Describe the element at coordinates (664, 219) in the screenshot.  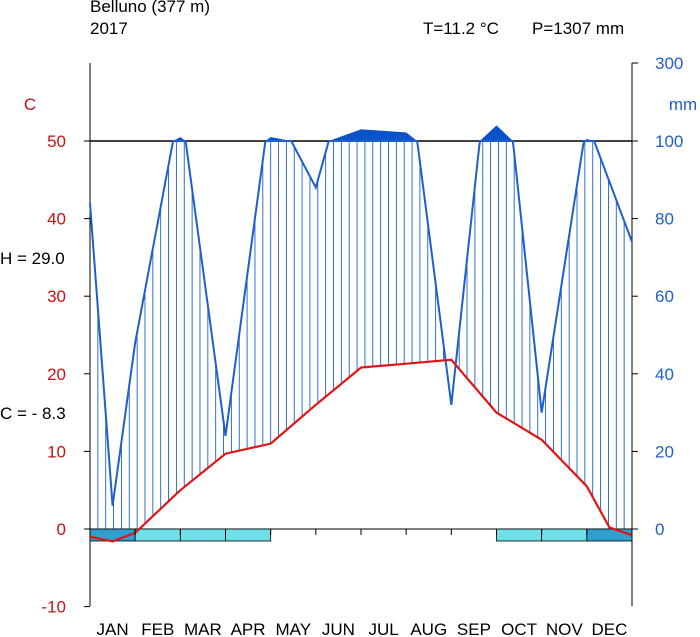
I see `right-tick-label: 80` at that location.